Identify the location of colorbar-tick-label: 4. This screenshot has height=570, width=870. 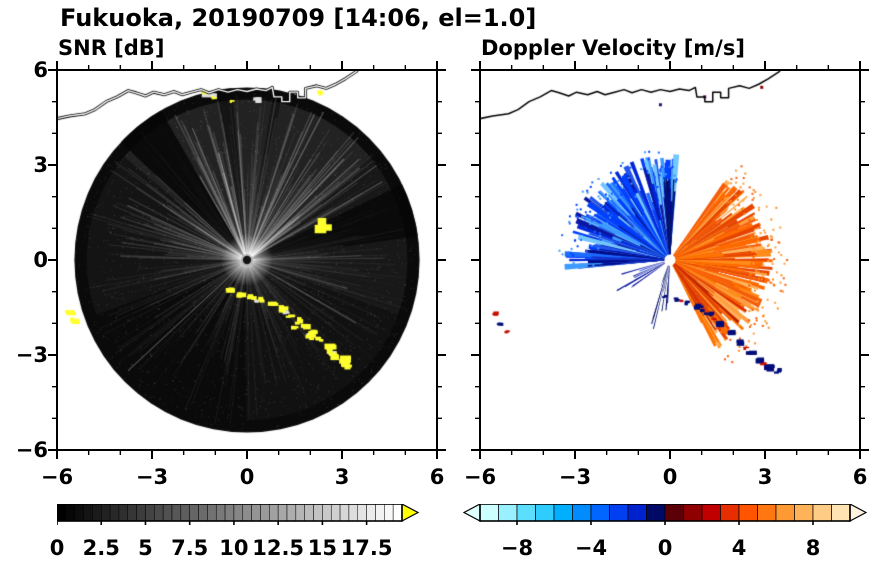
(739, 548).